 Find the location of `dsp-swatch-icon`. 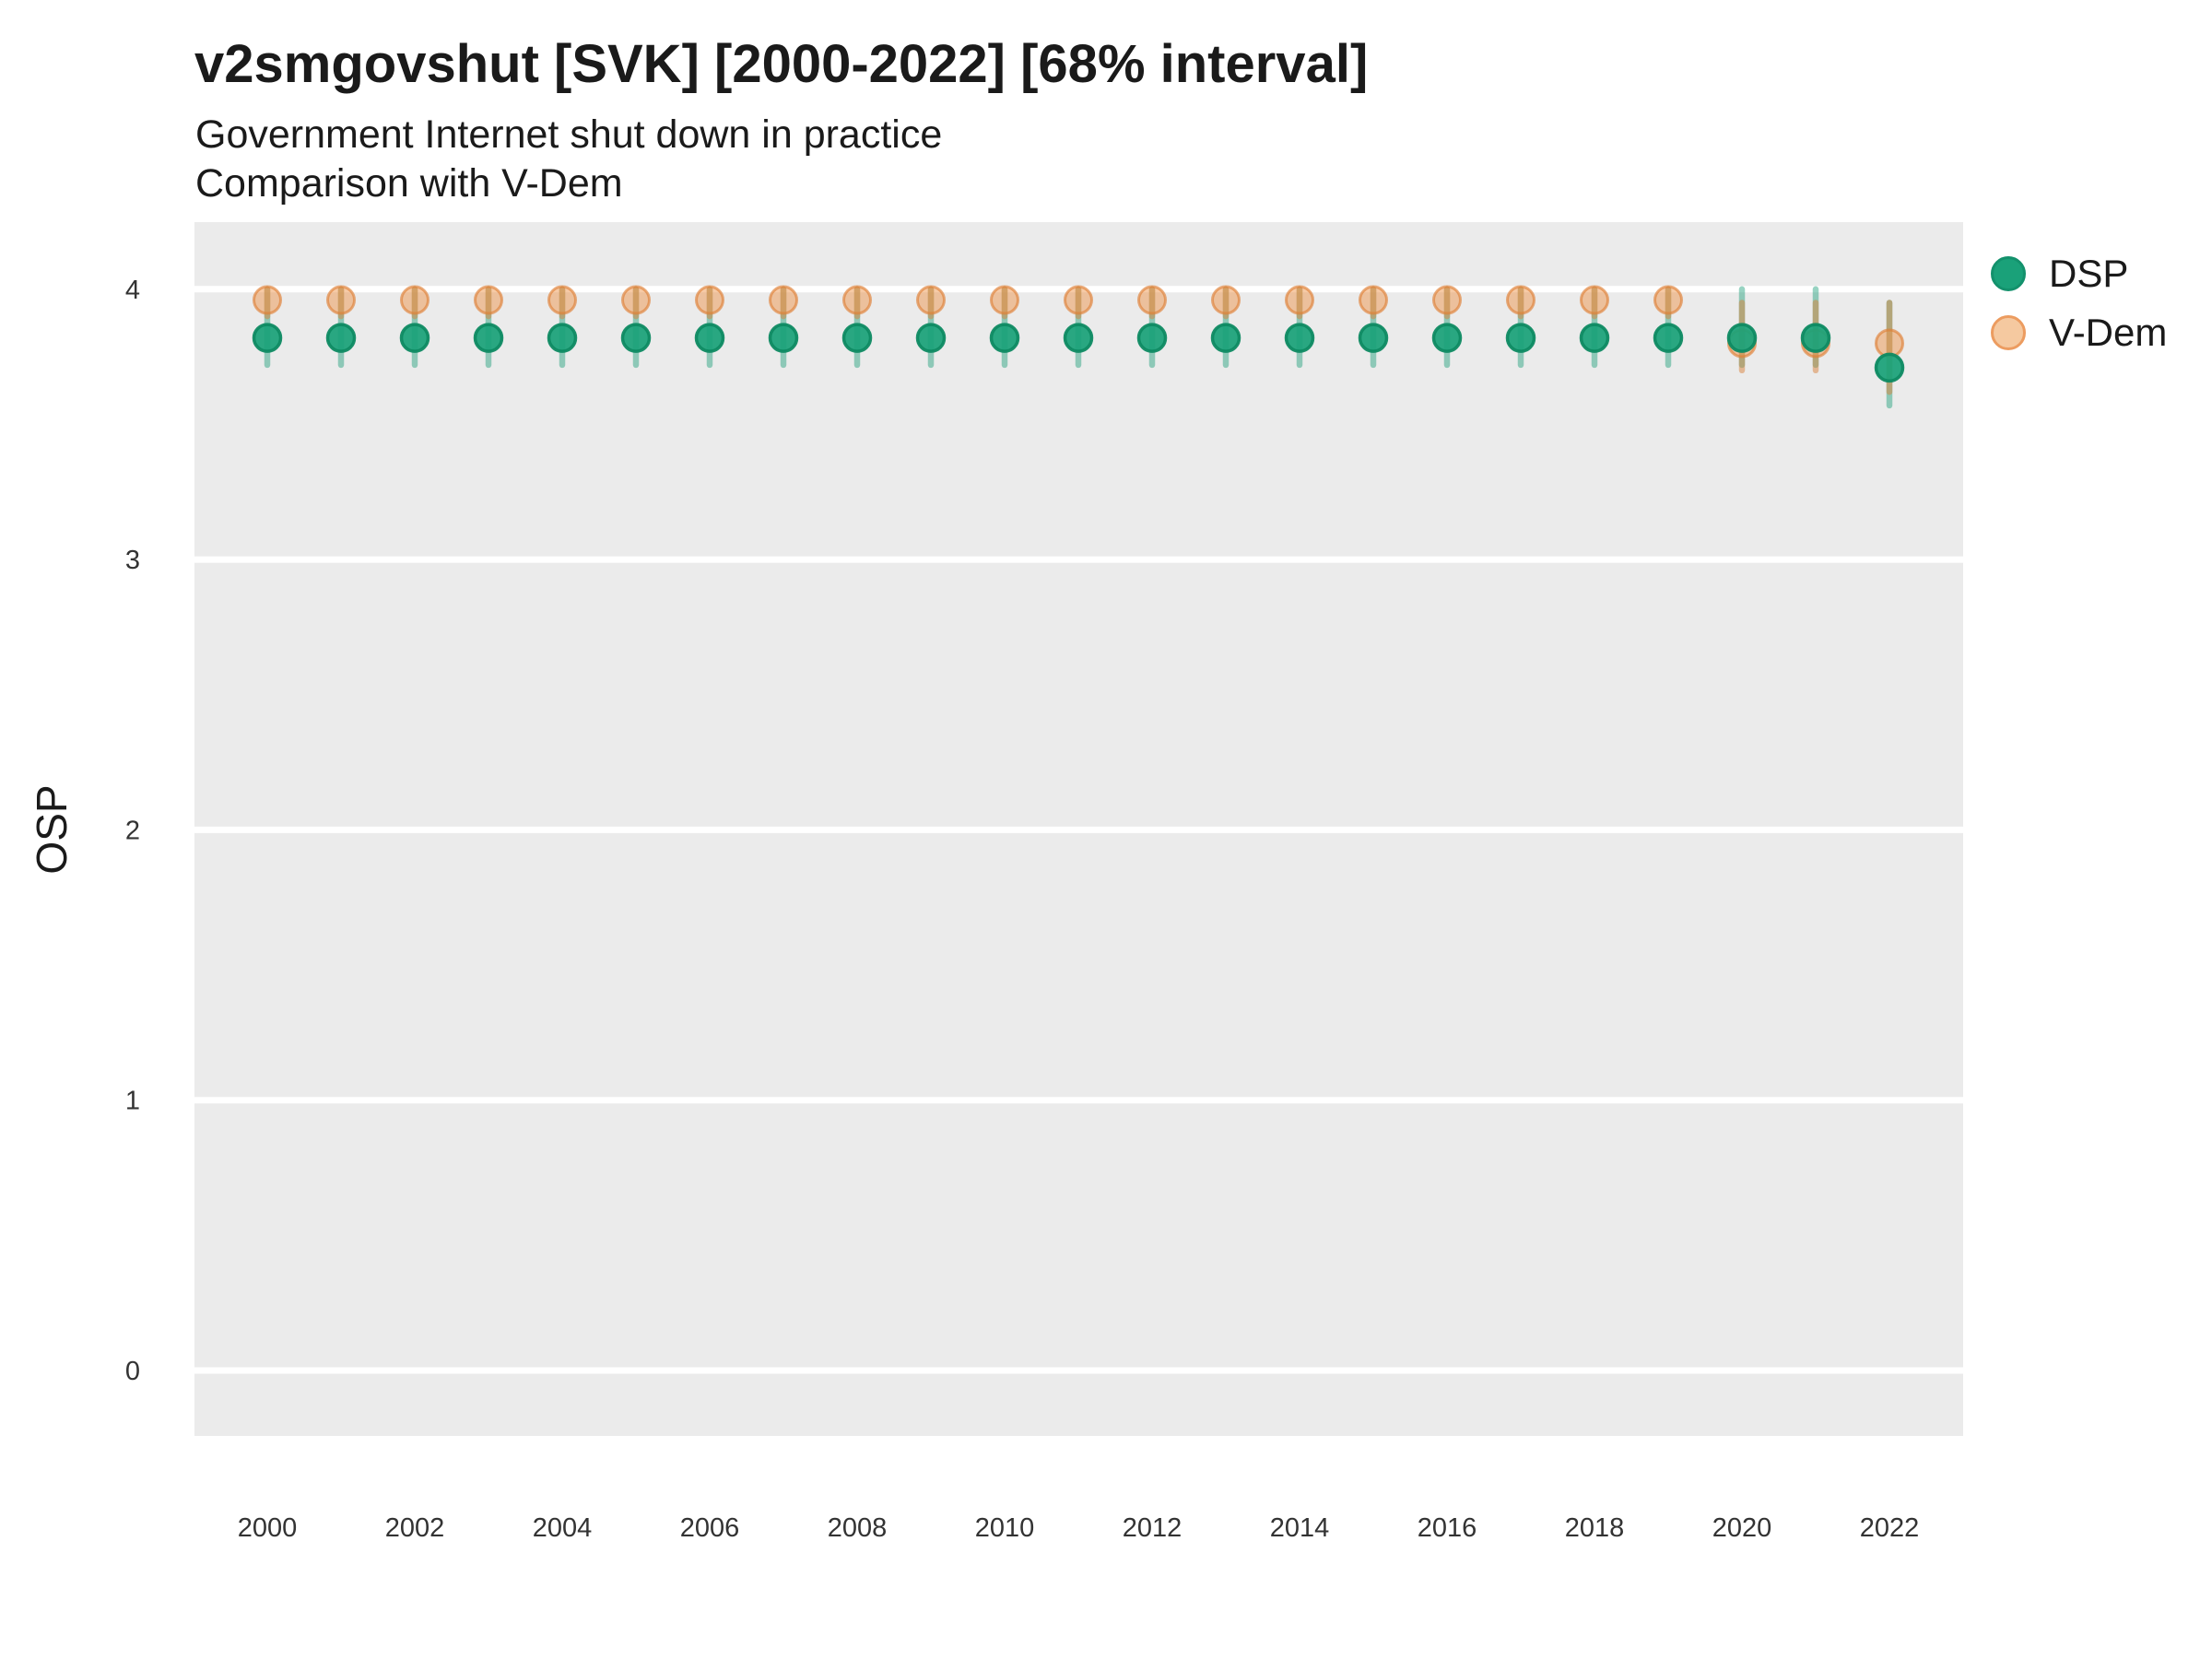

dsp-swatch-icon is located at coordinates (2008, 273).